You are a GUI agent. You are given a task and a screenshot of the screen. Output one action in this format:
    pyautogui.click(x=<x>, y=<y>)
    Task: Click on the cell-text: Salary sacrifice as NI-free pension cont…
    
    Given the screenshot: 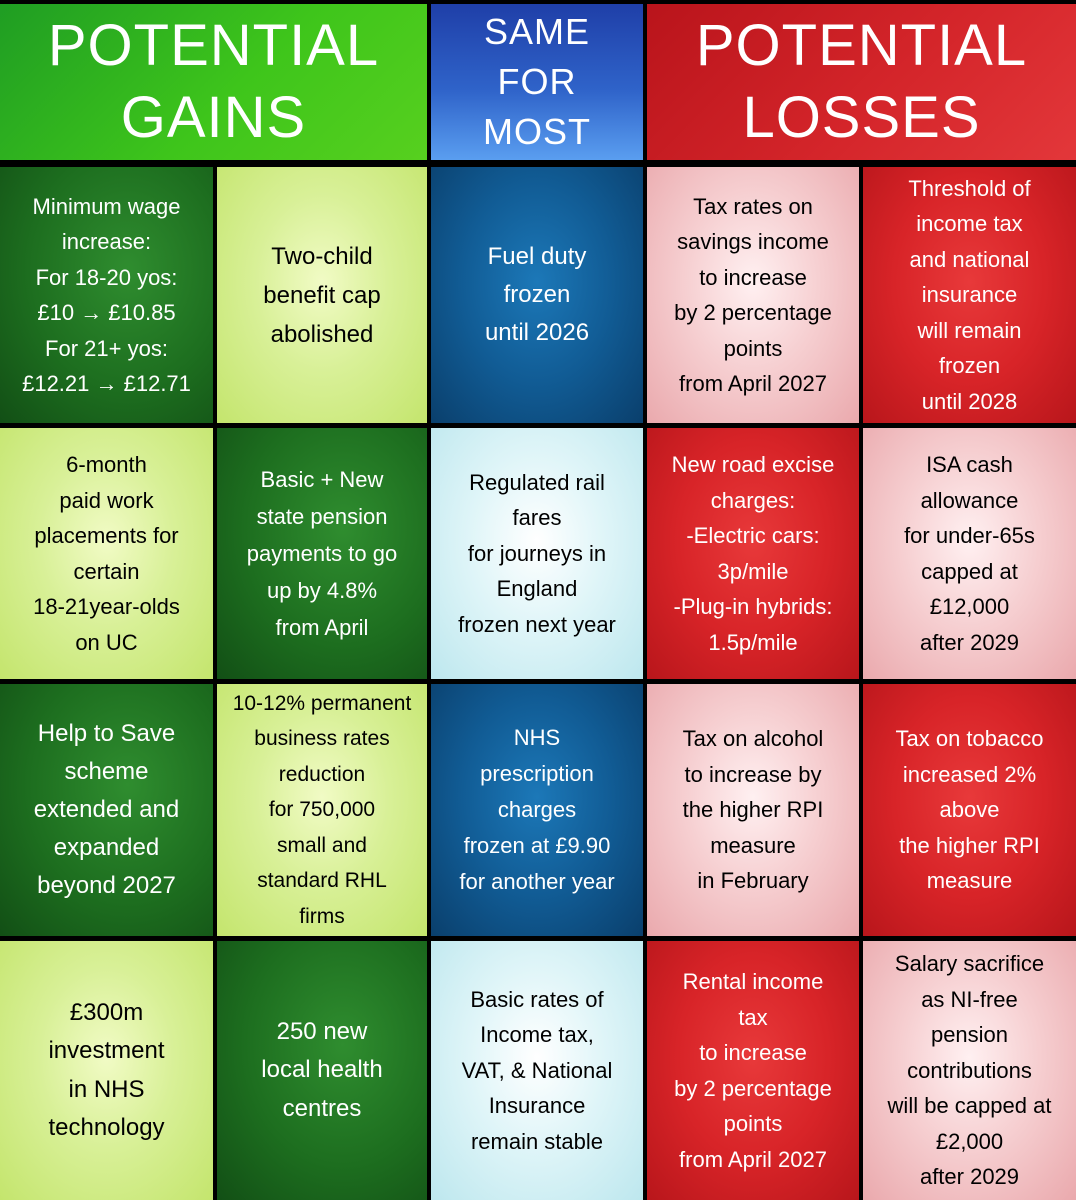 What is the action you would take?
    pyautogui.click(x=969, y=1070)
    